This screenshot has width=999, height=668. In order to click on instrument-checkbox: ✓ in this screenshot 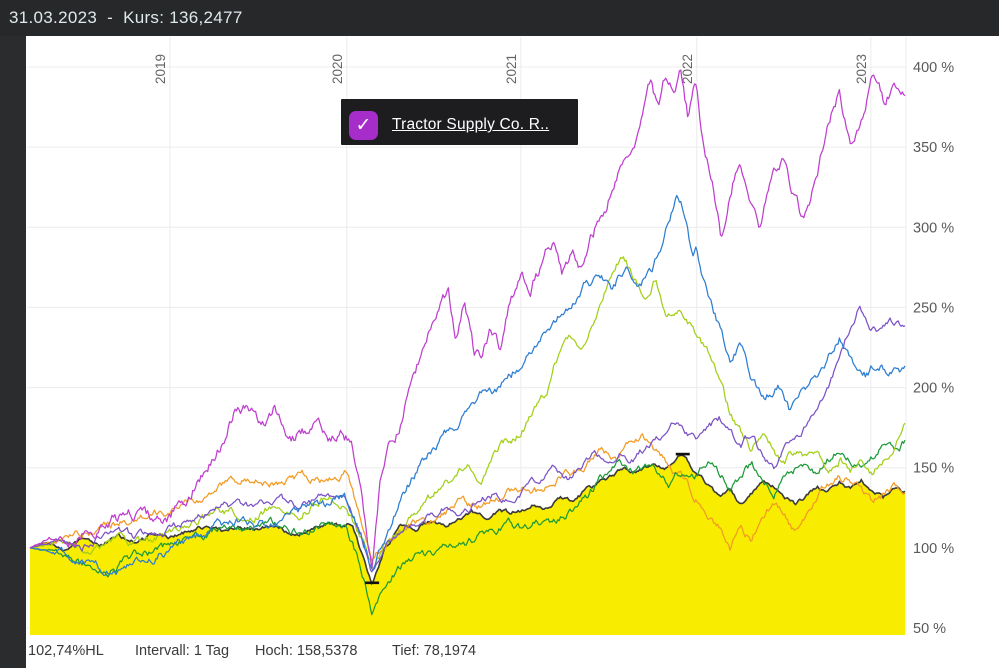, I will do `click(363, 125)`.